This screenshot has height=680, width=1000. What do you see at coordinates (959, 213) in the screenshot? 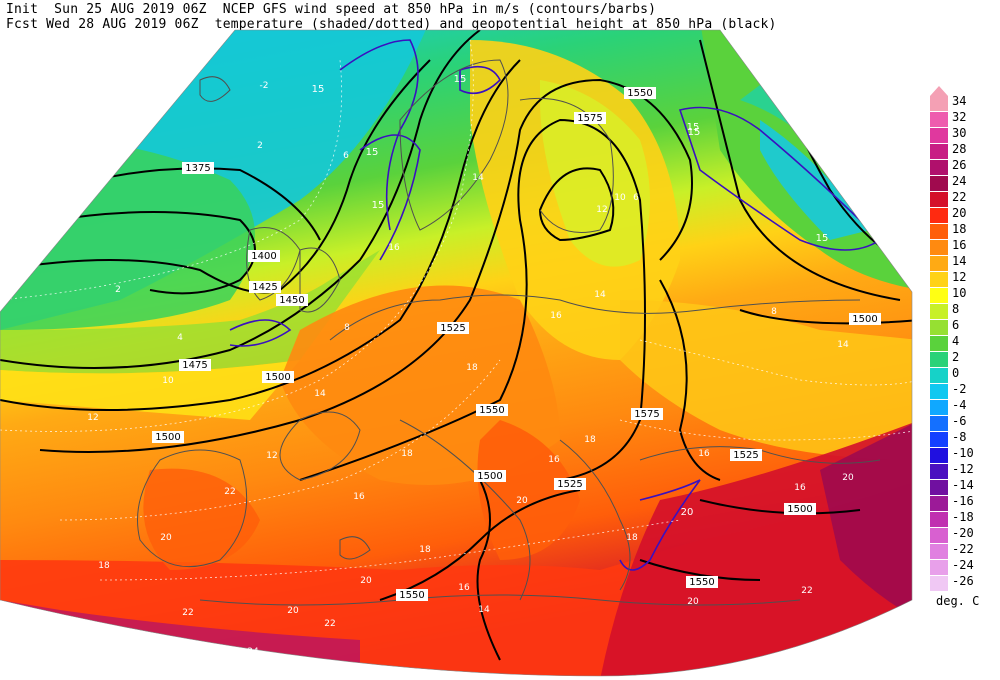
I see `scale-label: 20` at bounding box center [959, 213].